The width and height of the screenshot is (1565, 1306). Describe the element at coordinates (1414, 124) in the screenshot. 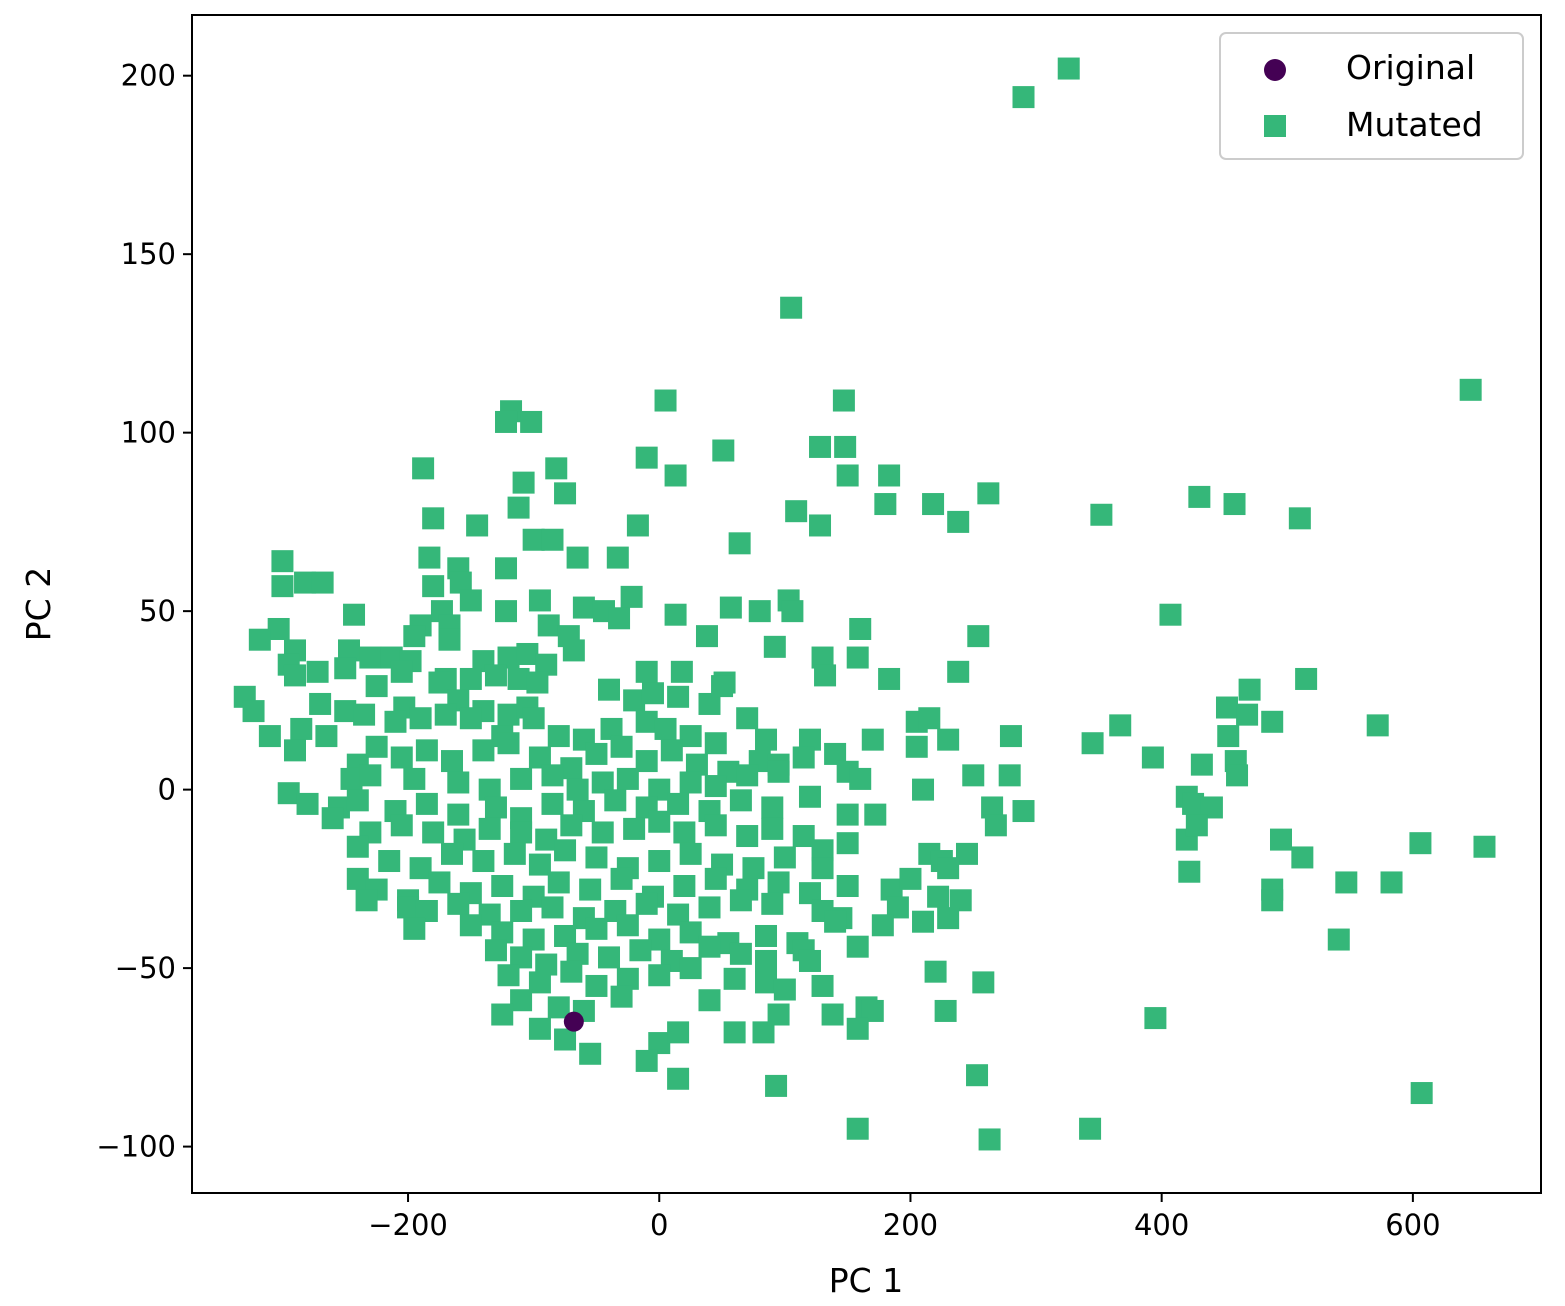

I see `legend-mutated-label: Mutated` at that location.